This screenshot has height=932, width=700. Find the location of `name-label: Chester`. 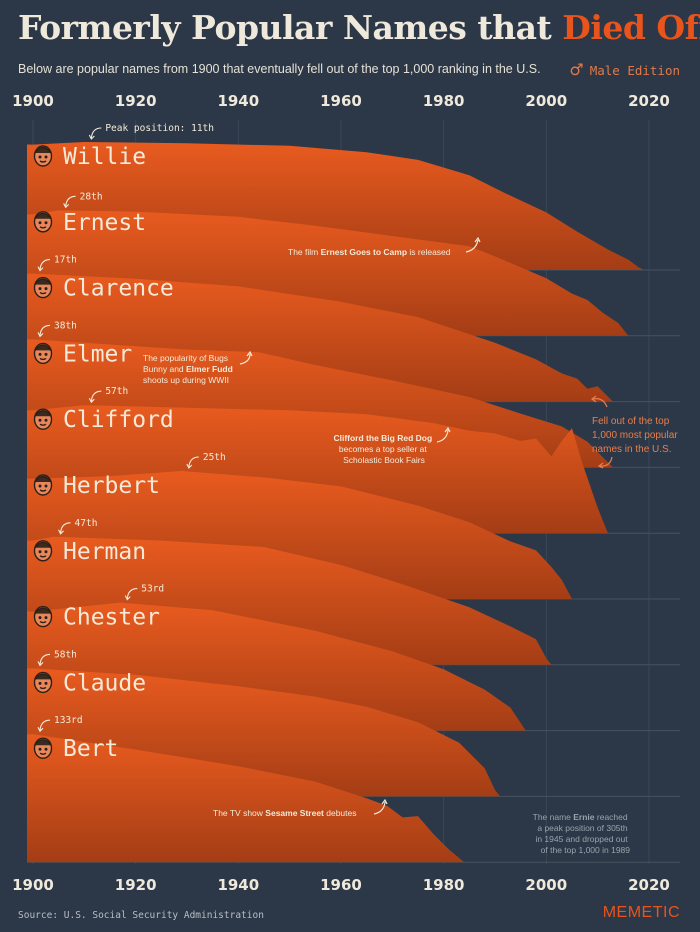

name-label: Chester is located at coordinates (111, 618).